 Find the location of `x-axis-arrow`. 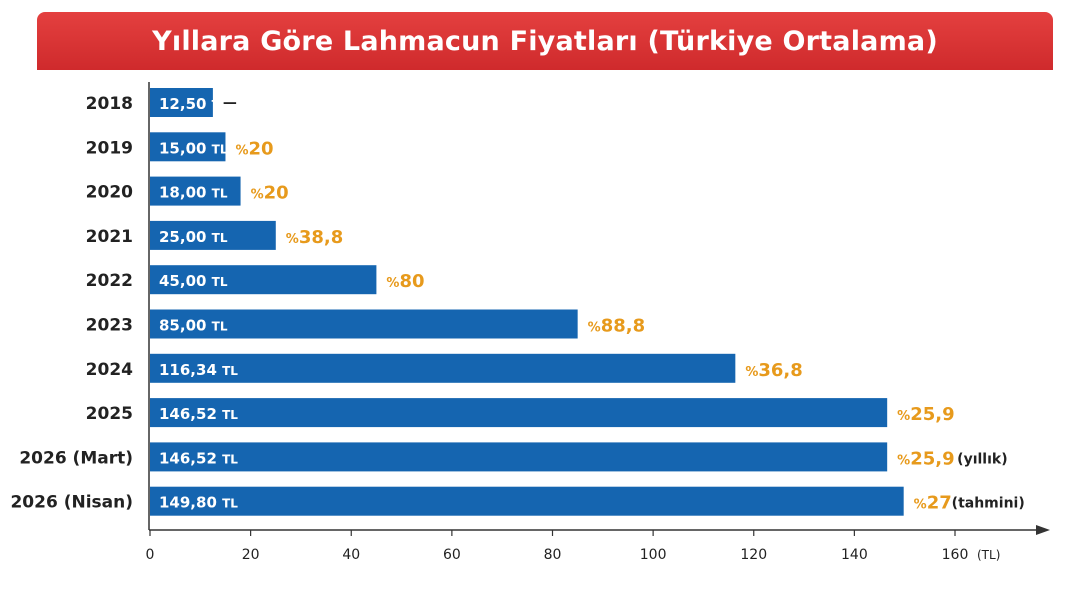

x-axis-arrow is located at coordinates (1043, 530).